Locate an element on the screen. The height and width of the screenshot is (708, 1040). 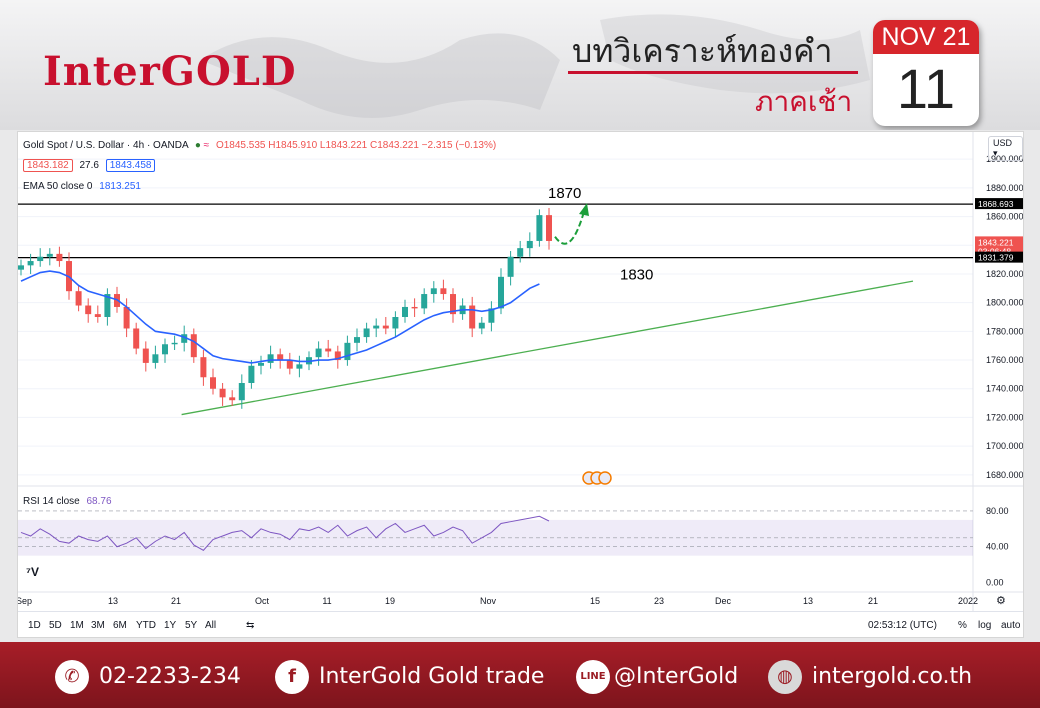
utc-clock: 02:53:12 (UTC) is located at coordinates (902, 625).